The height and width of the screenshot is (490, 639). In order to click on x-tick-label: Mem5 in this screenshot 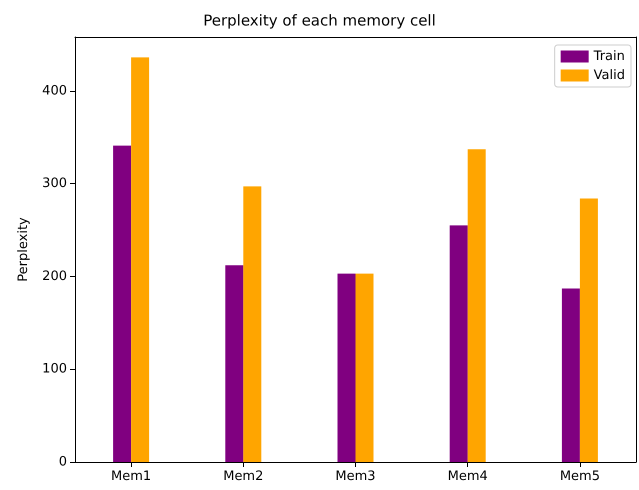, I will do `click(580, 476)`.